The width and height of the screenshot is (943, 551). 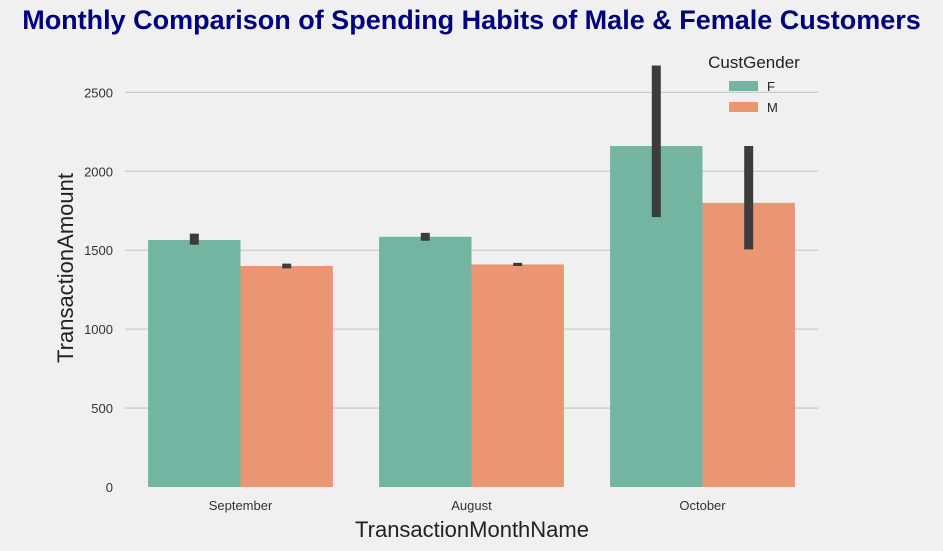 I want to click on x-tick-label: October, so click(x=702, y=505).